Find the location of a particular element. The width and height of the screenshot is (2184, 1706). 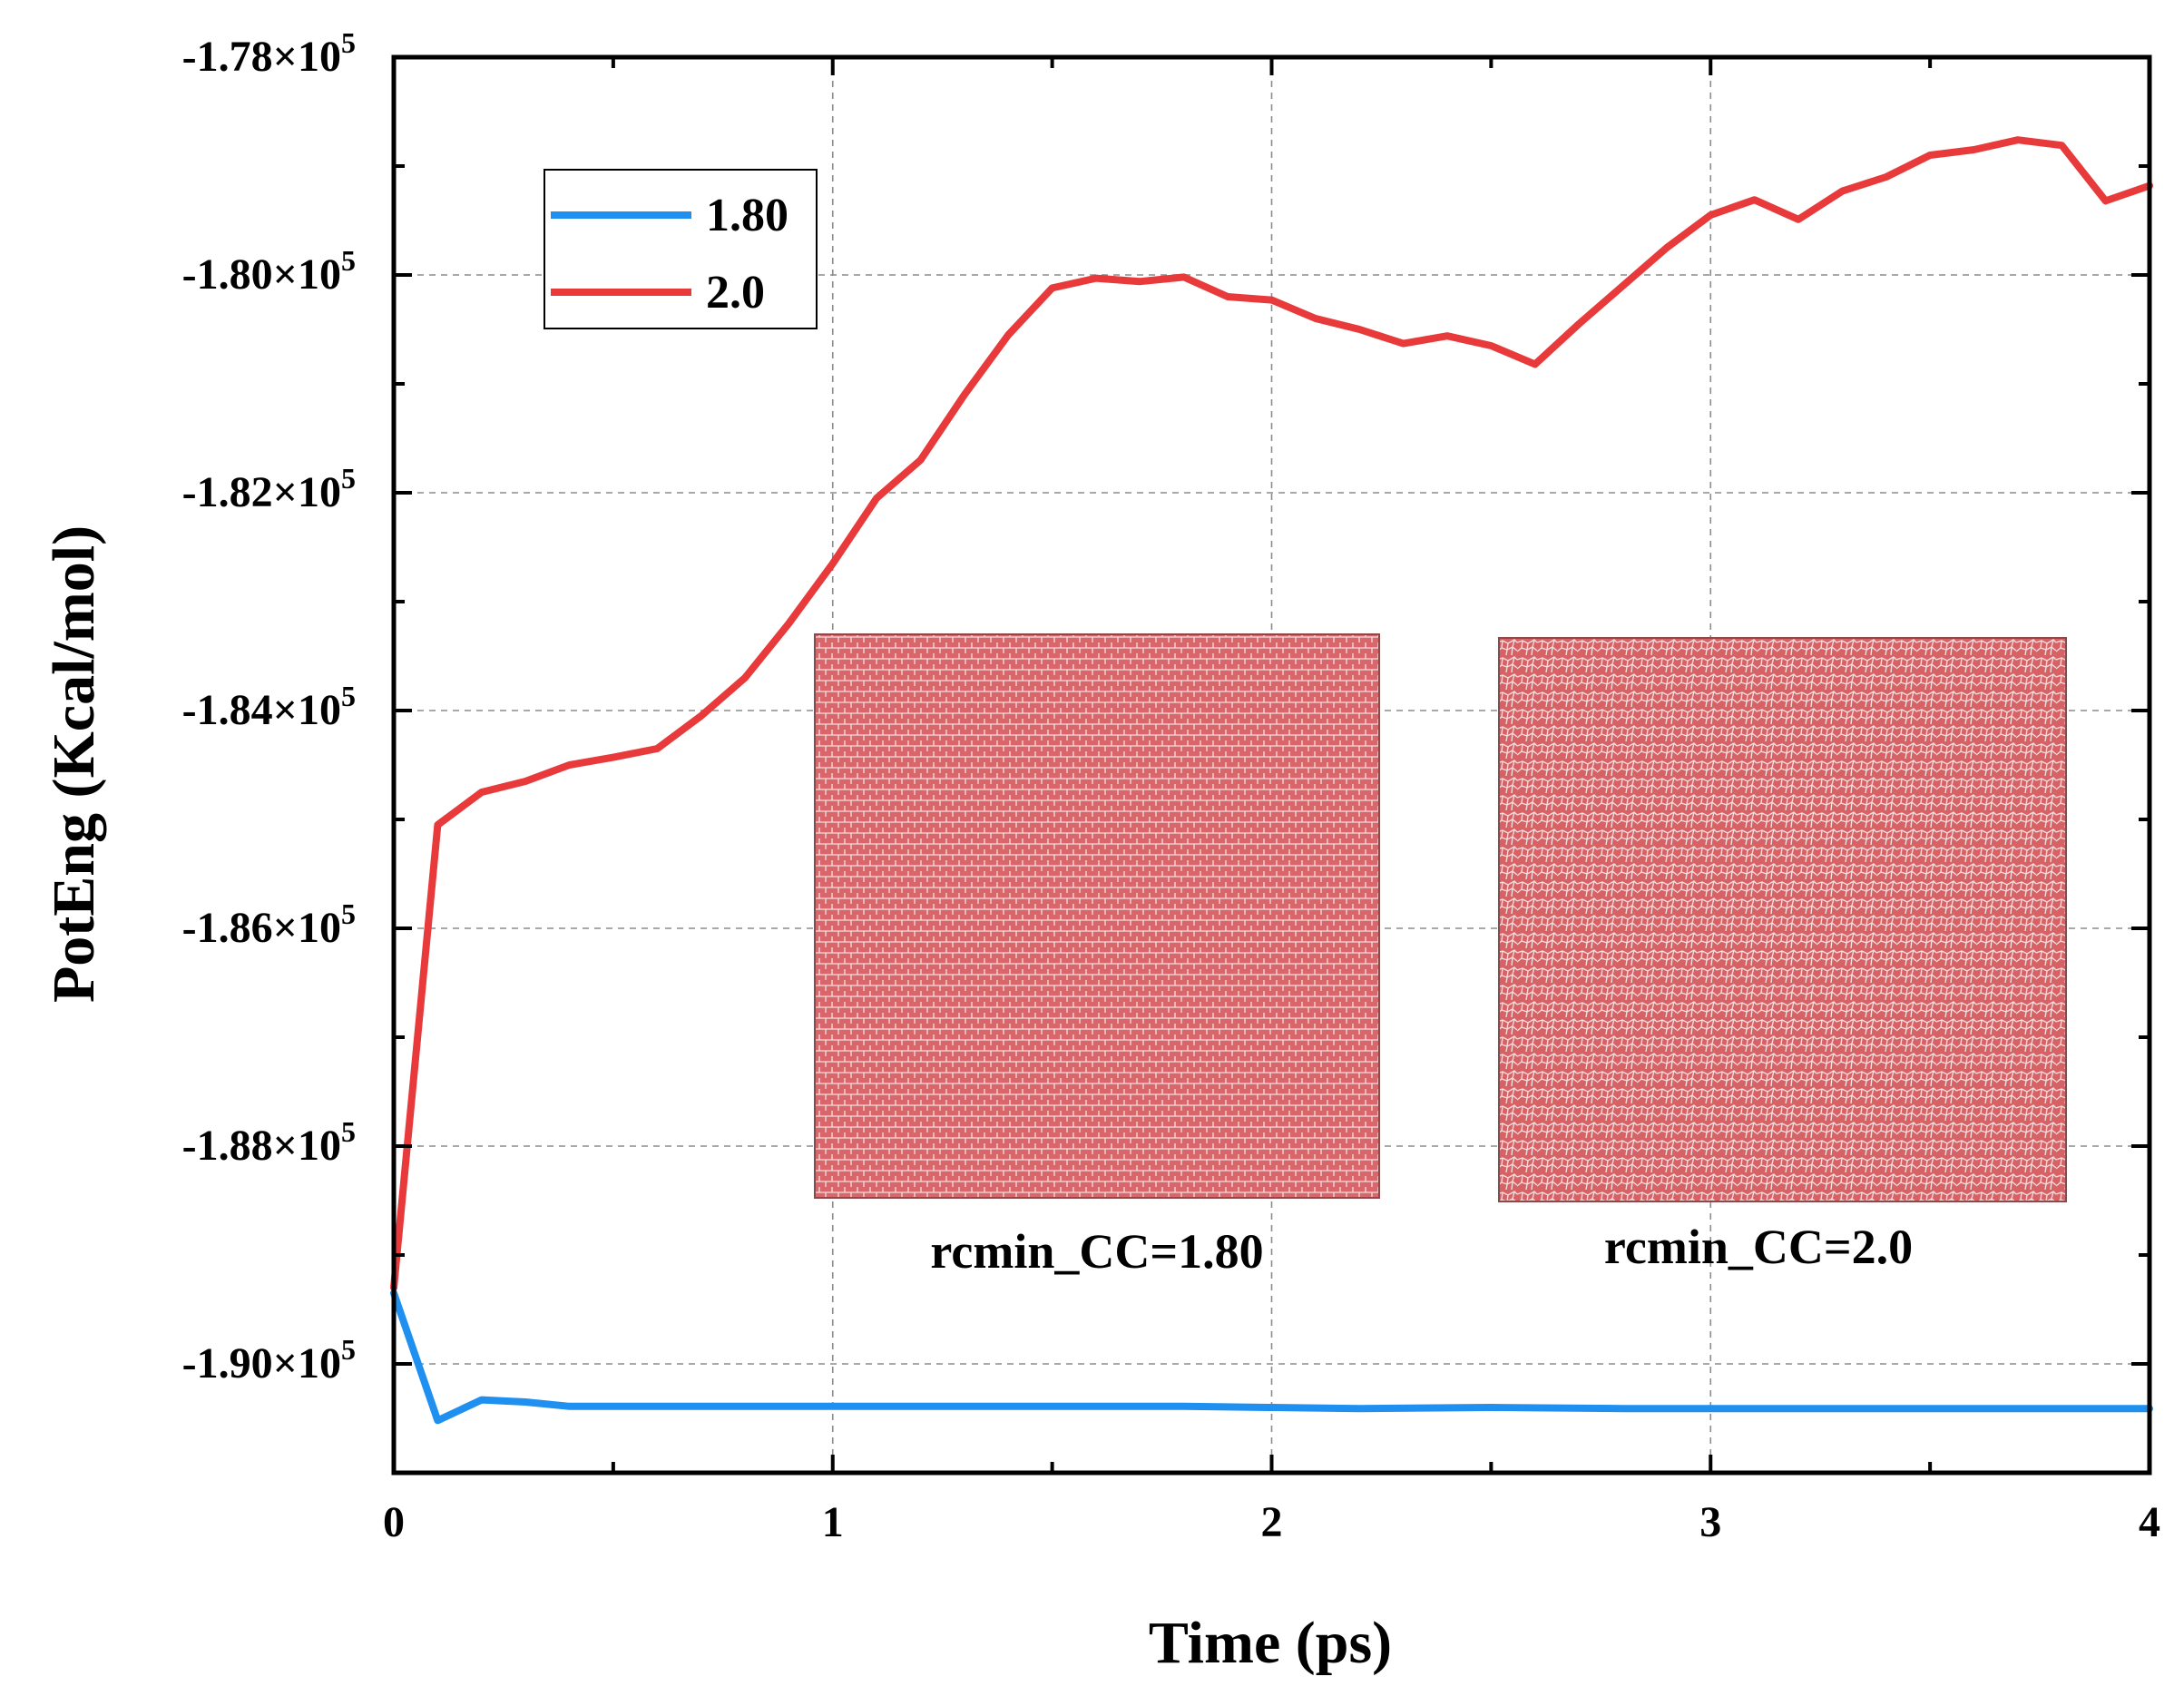

legend: 1.80 2.0 is located at coordinates (681, 249).